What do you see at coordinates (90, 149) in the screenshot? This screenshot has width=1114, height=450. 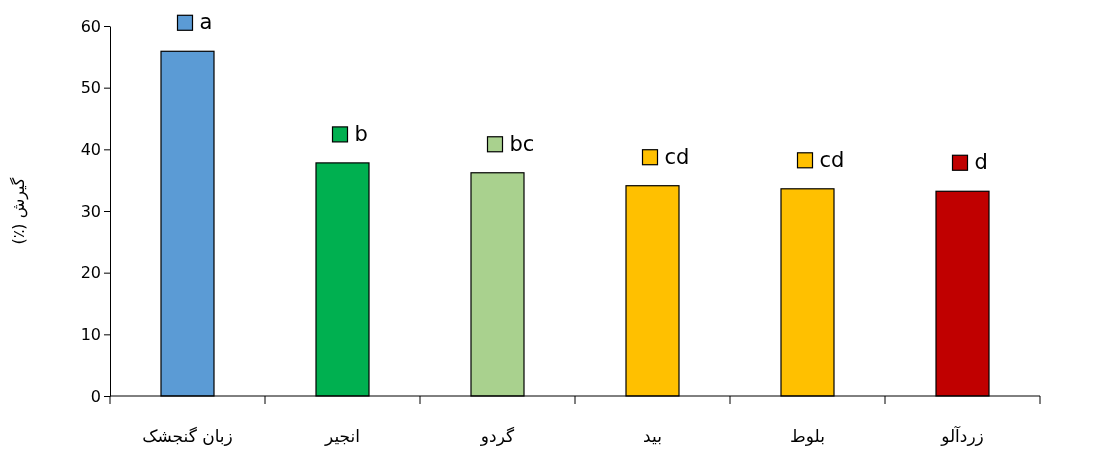 I see `y-tick-label: 40` at bounding box center [90, 149].